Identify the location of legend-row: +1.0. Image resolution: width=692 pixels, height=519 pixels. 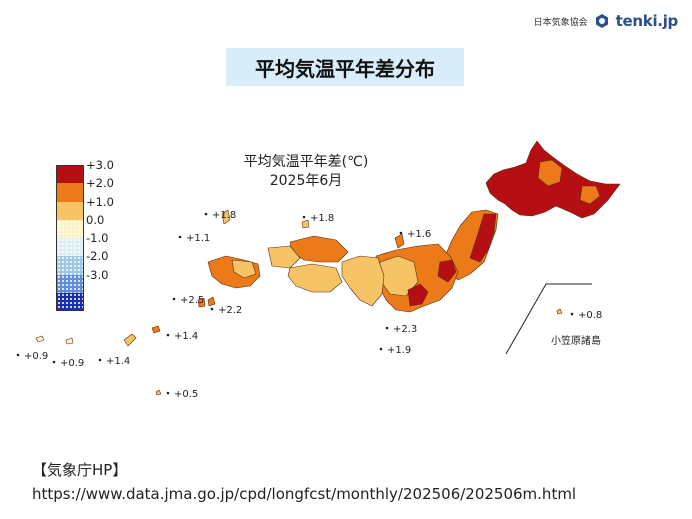
(86, 207).